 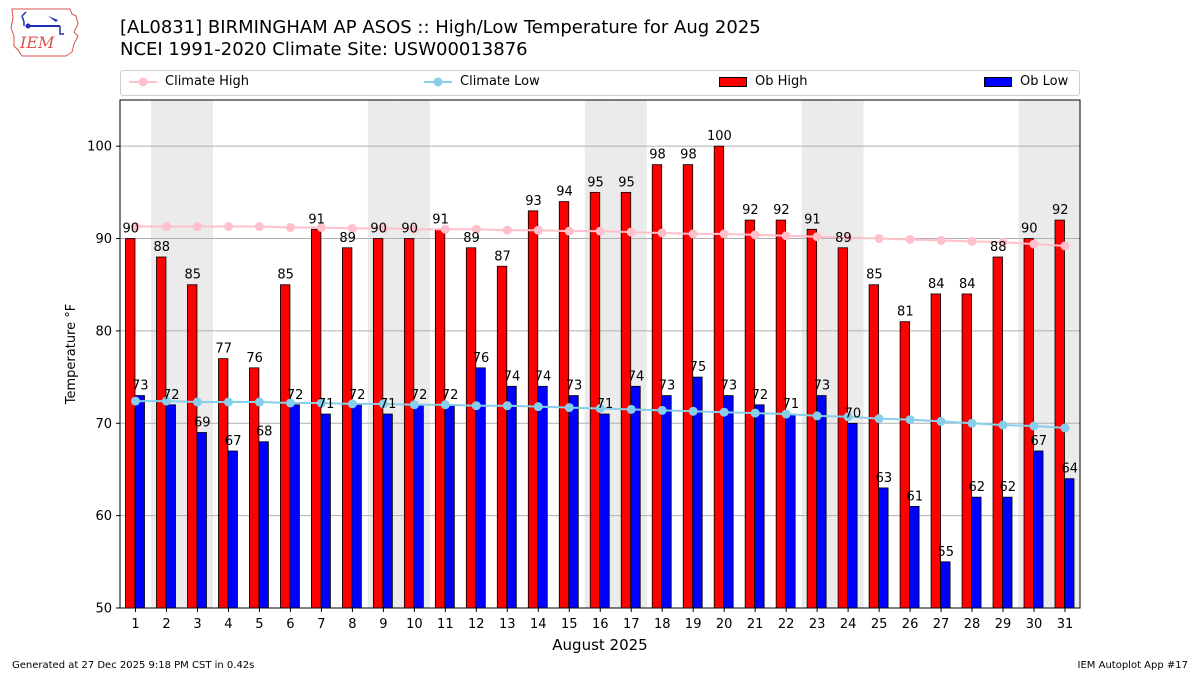 What do you see at coordinates (44, 32) in the screenshot?
I see `iem-logo: IEM` at bounding box center [44, 32].